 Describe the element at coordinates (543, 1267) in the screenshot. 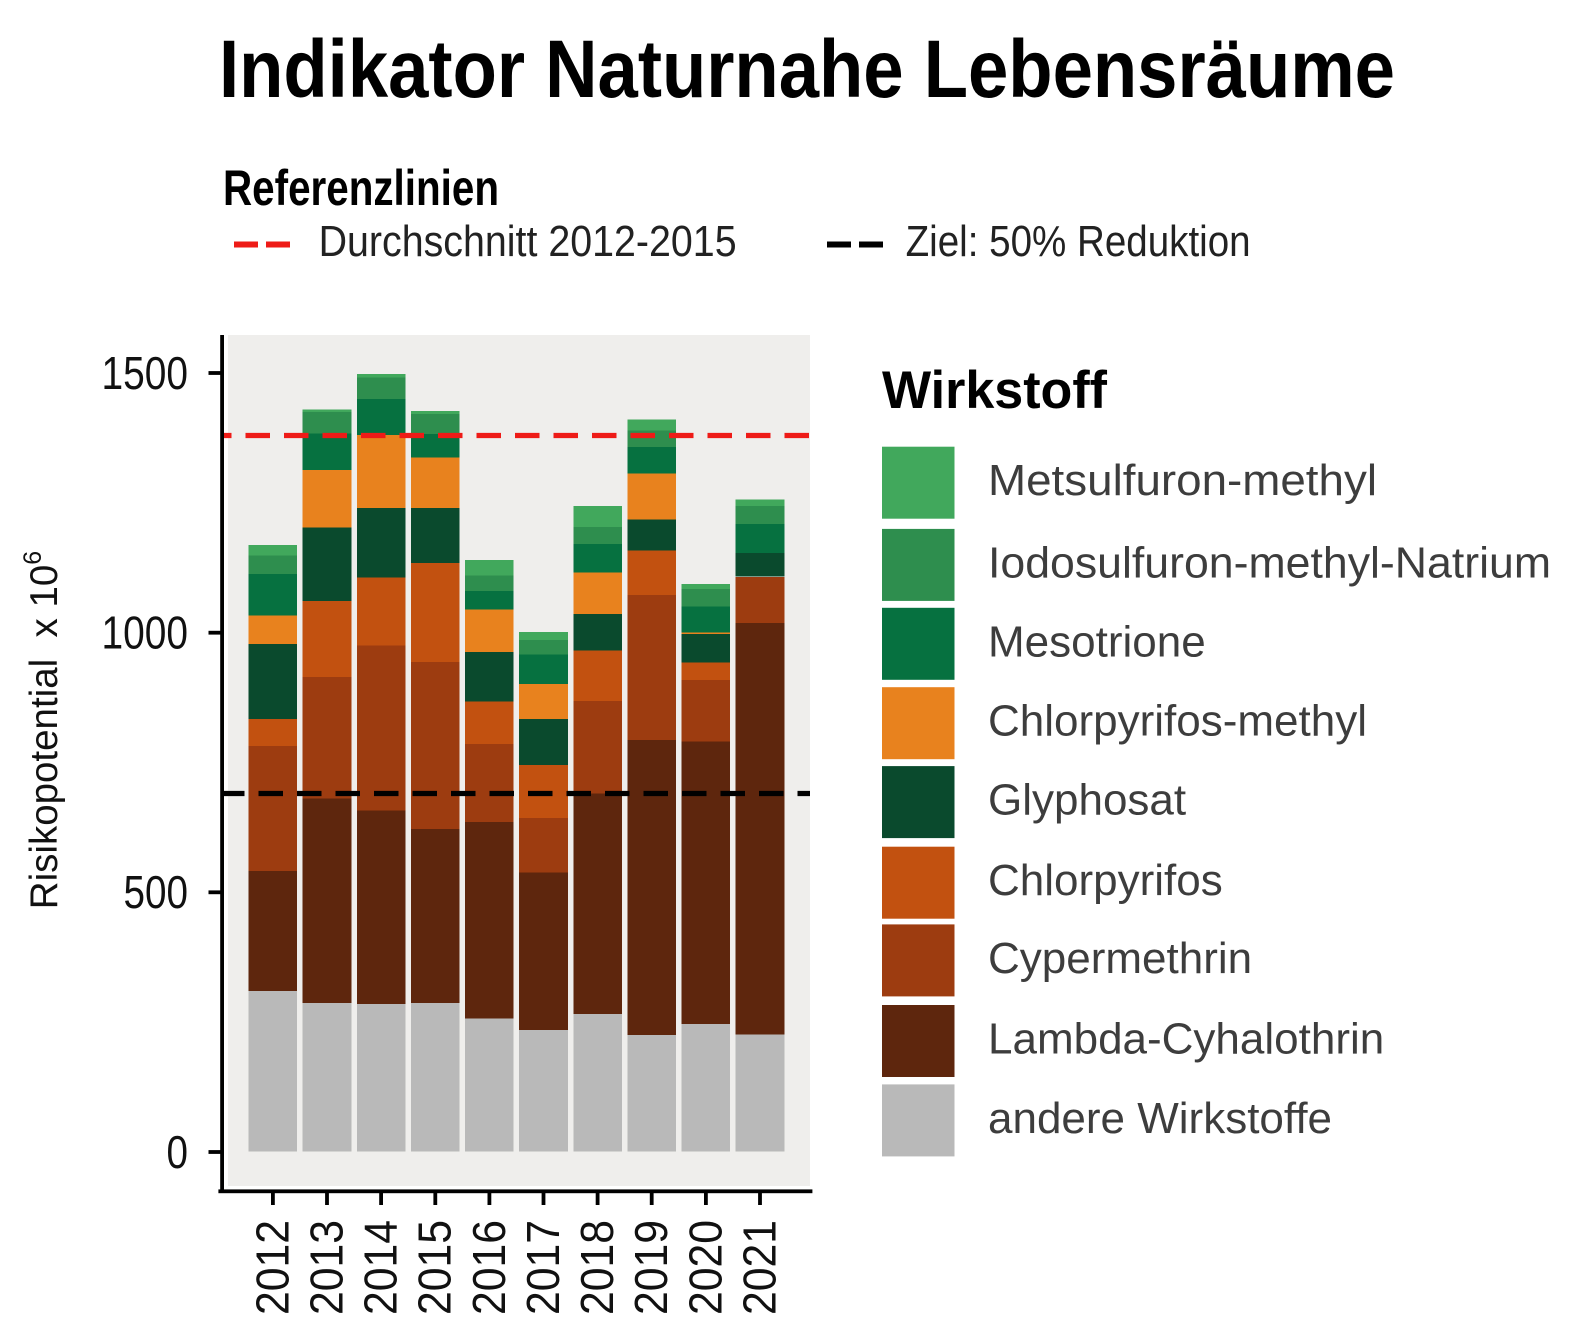

I see `svg-text: 2017` at that location.